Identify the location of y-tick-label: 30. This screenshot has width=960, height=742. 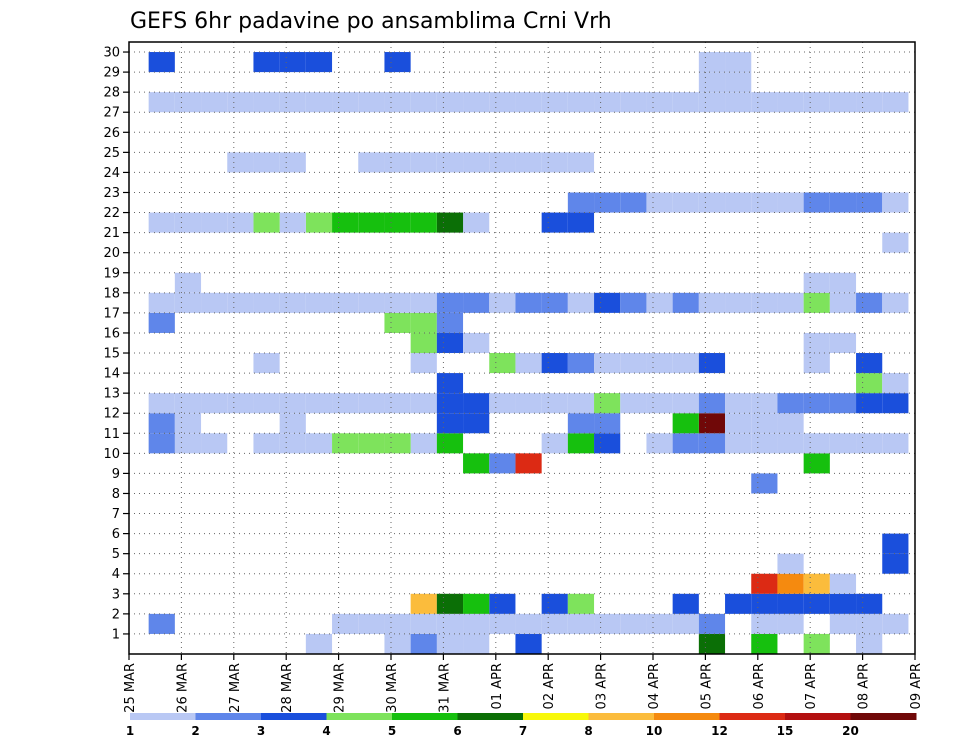
(111, 53).